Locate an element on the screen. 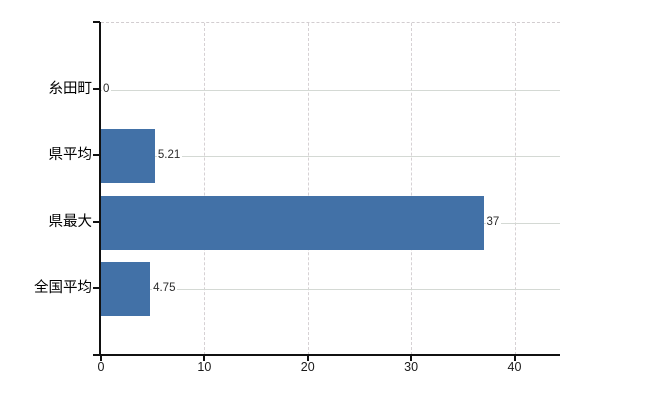 Image resolution: width=650 pixels, height=400 pixels. y-axis-top-tick is located at coordinates (96, 22).